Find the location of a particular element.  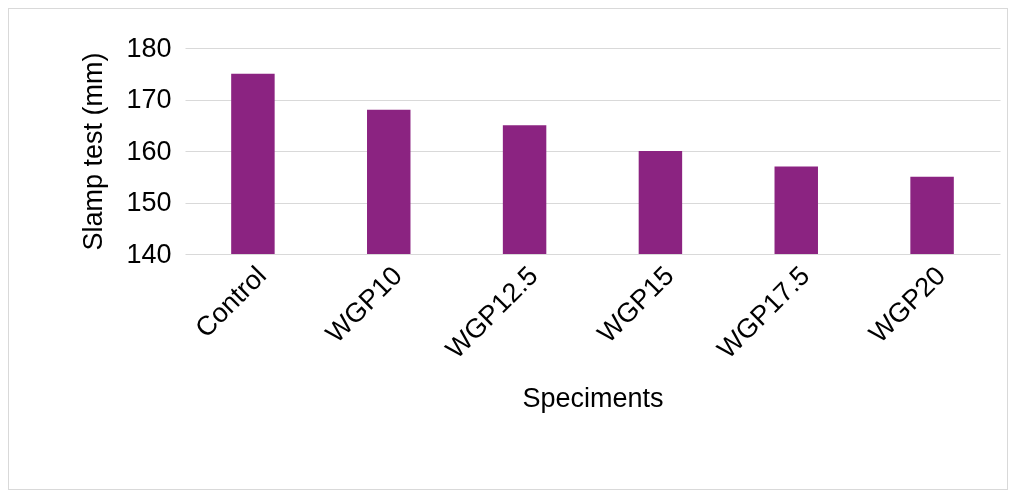

y-tick-label: 150 is located at coordinates (149, 202).